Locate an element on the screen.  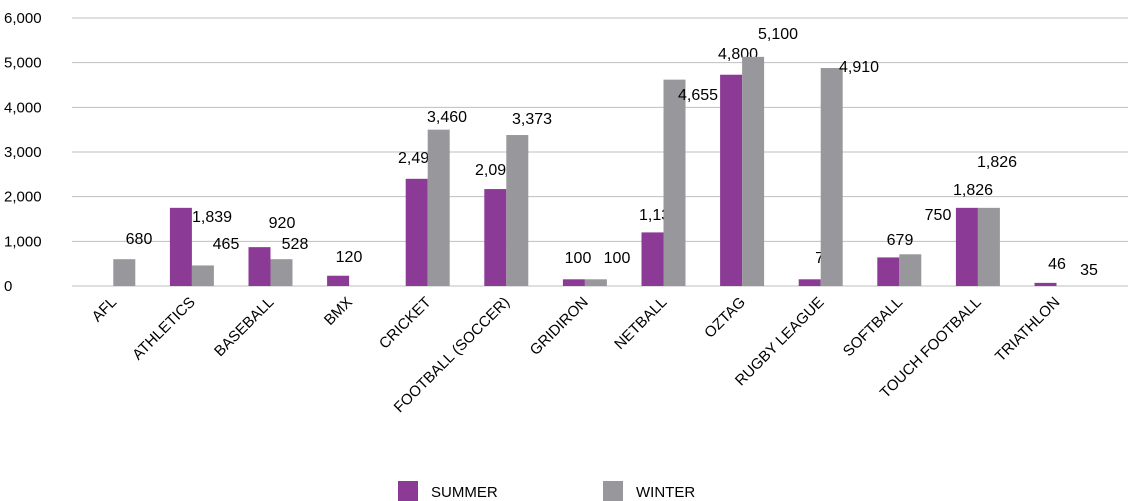
data-label: 1,839 is located at coordinates (212, 217).